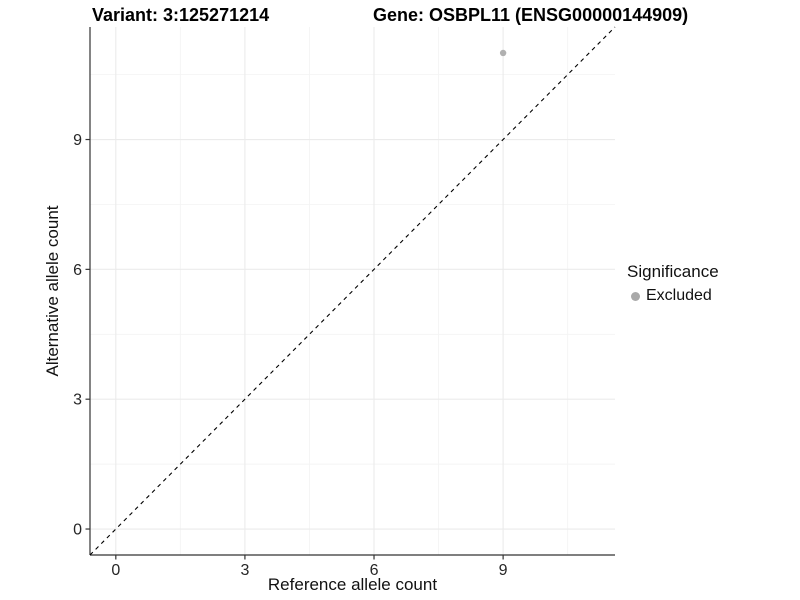 The width and height of the screenshot is (800, 600). I want to click on excluded-point-icon, so click(635, 296).